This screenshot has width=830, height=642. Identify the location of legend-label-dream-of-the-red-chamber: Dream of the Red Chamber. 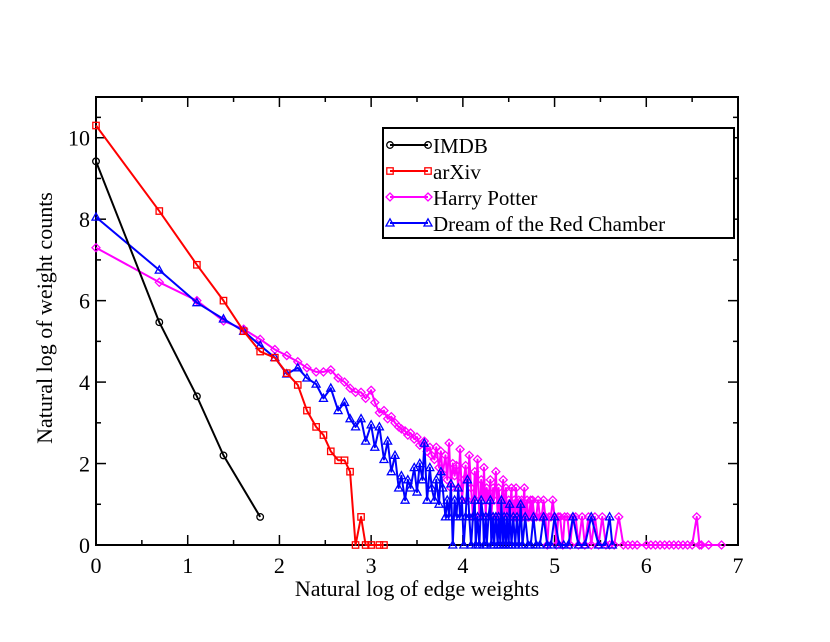
(549, 224).